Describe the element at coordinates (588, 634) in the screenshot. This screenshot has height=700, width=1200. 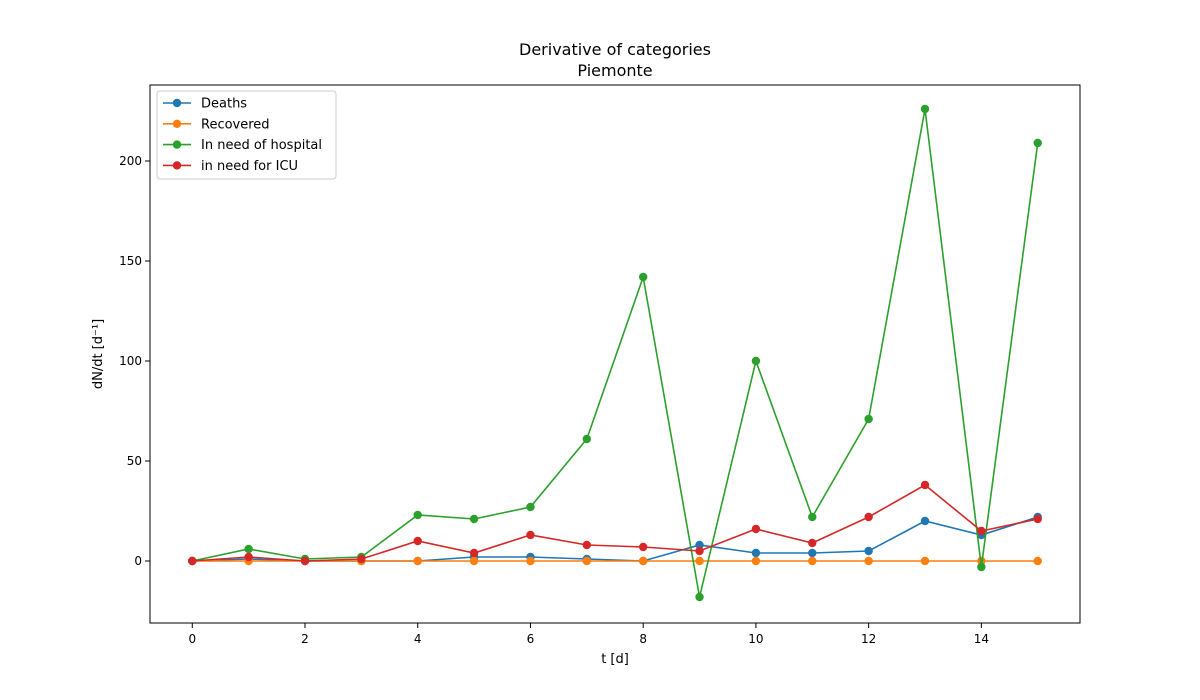
I see `x-axis: 0 2 4 6 8 10 12 14` at that location.